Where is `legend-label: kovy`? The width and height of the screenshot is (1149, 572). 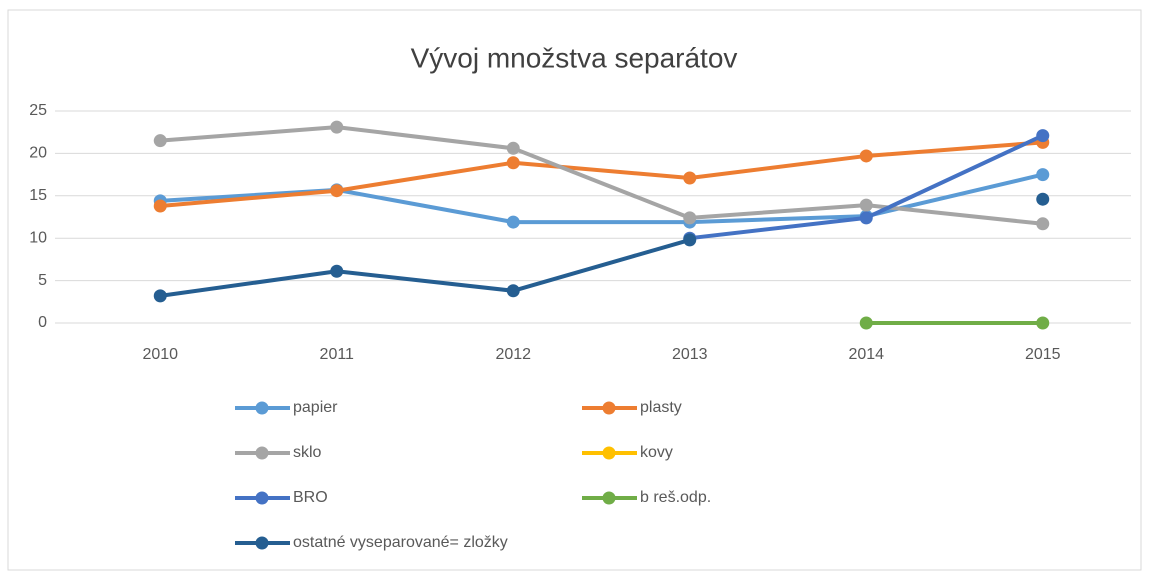 legend-label: kovy is located at coordinates (656, 452).